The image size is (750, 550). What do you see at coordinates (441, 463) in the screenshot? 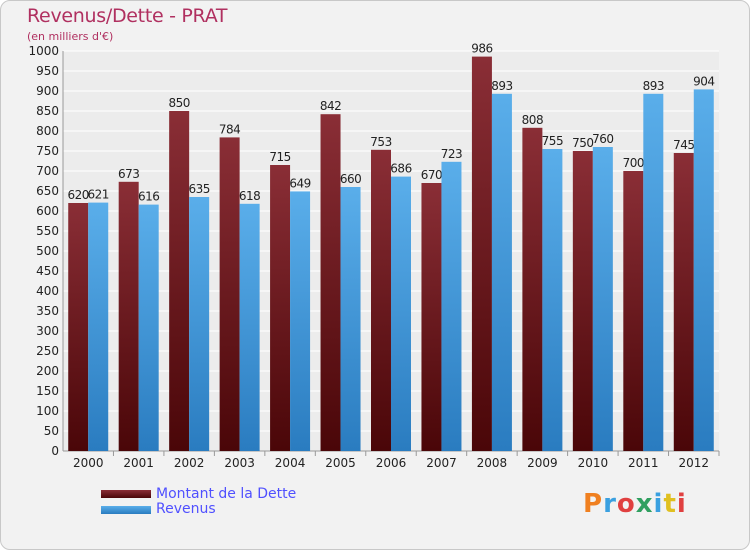
I see `x-tick-label: 2007` at bounding box center [441, 463].